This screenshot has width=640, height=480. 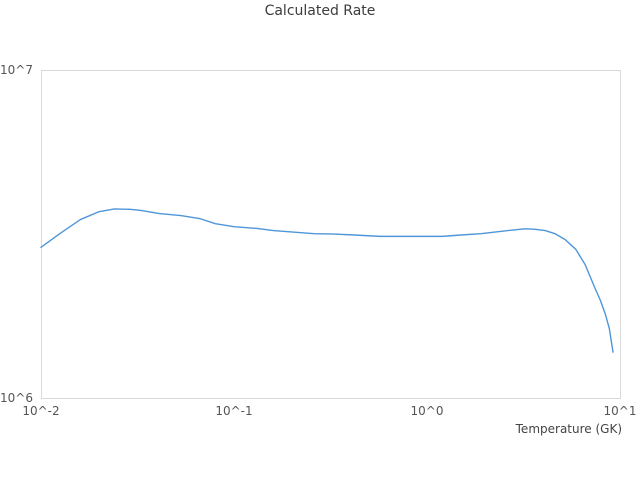 I want to click on x-axis-label: Temperature (GK), so click(x=568, y=429).